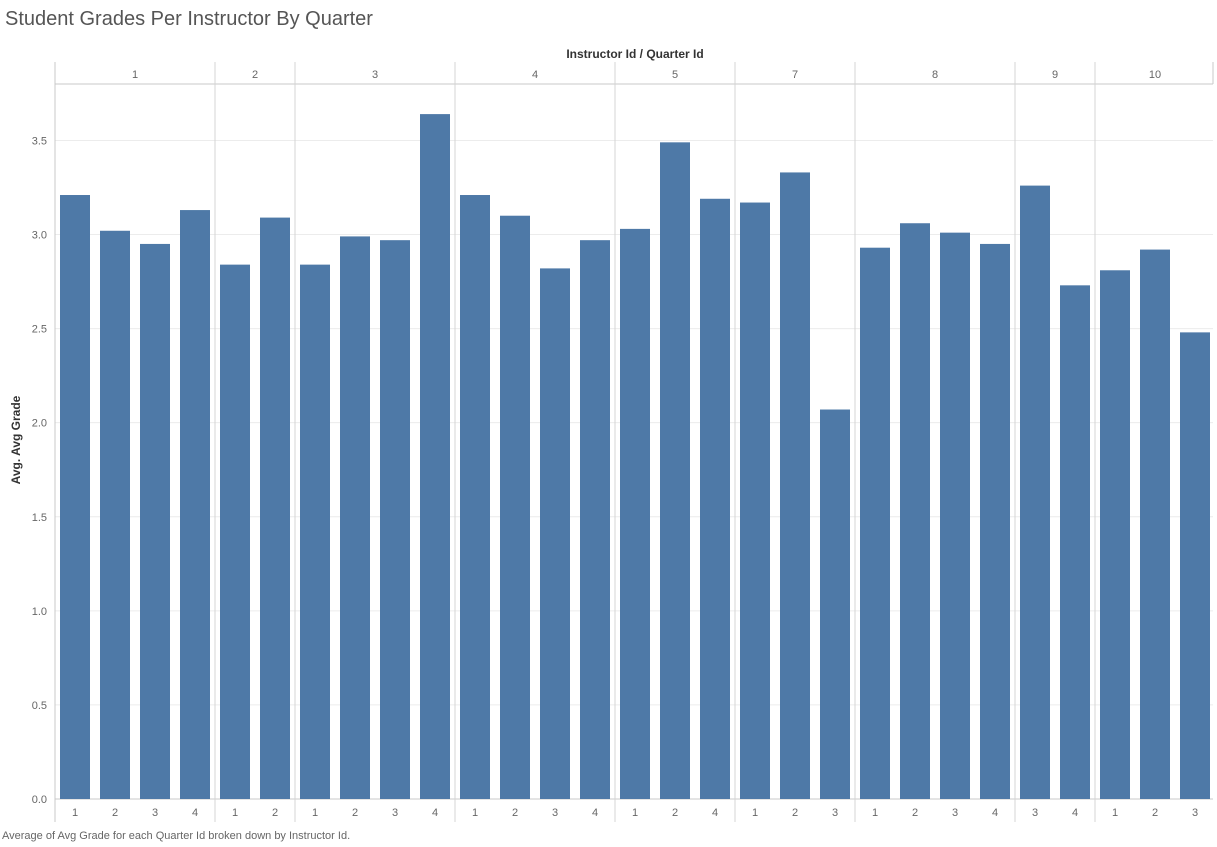  I want to click on instructor-header-label: 4, so click(535, 75).